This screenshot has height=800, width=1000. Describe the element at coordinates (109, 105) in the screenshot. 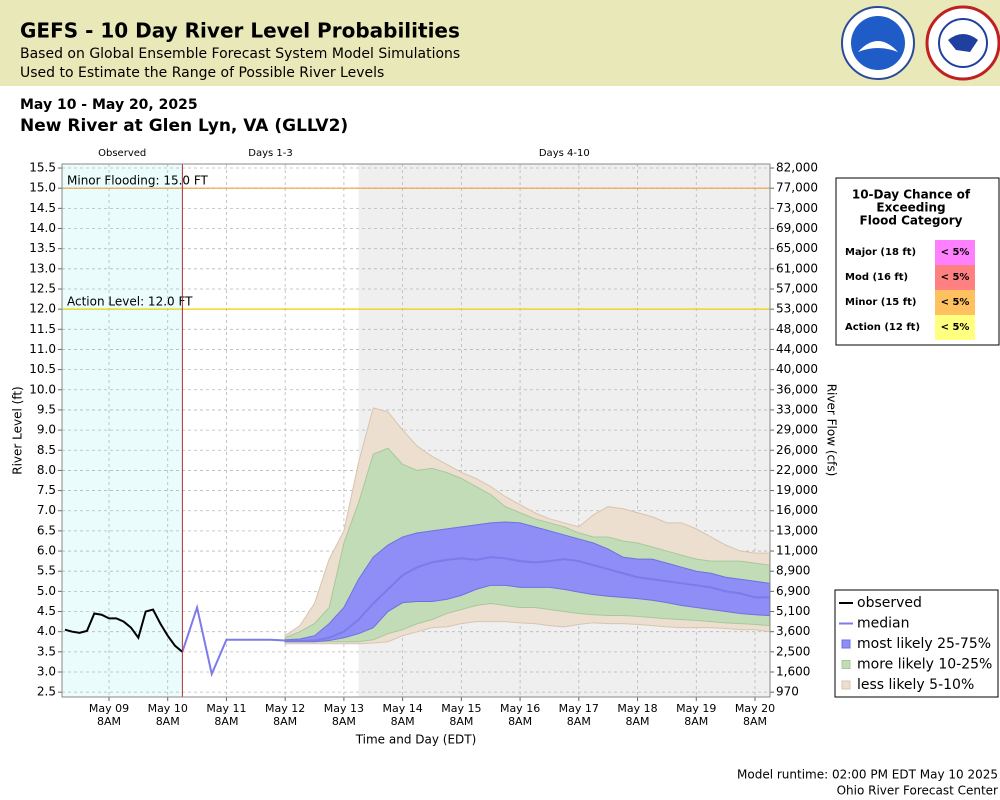

I see `date-range: May 10 - May 20, 2025` at that location.